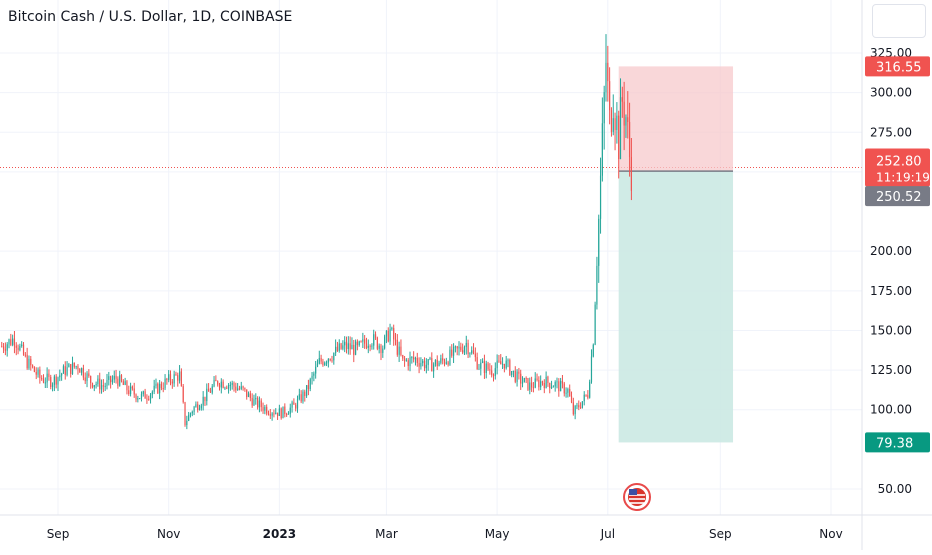  Describe the element at coordinates (676, 254) in the screenshot. I see `position-zones` at that location.